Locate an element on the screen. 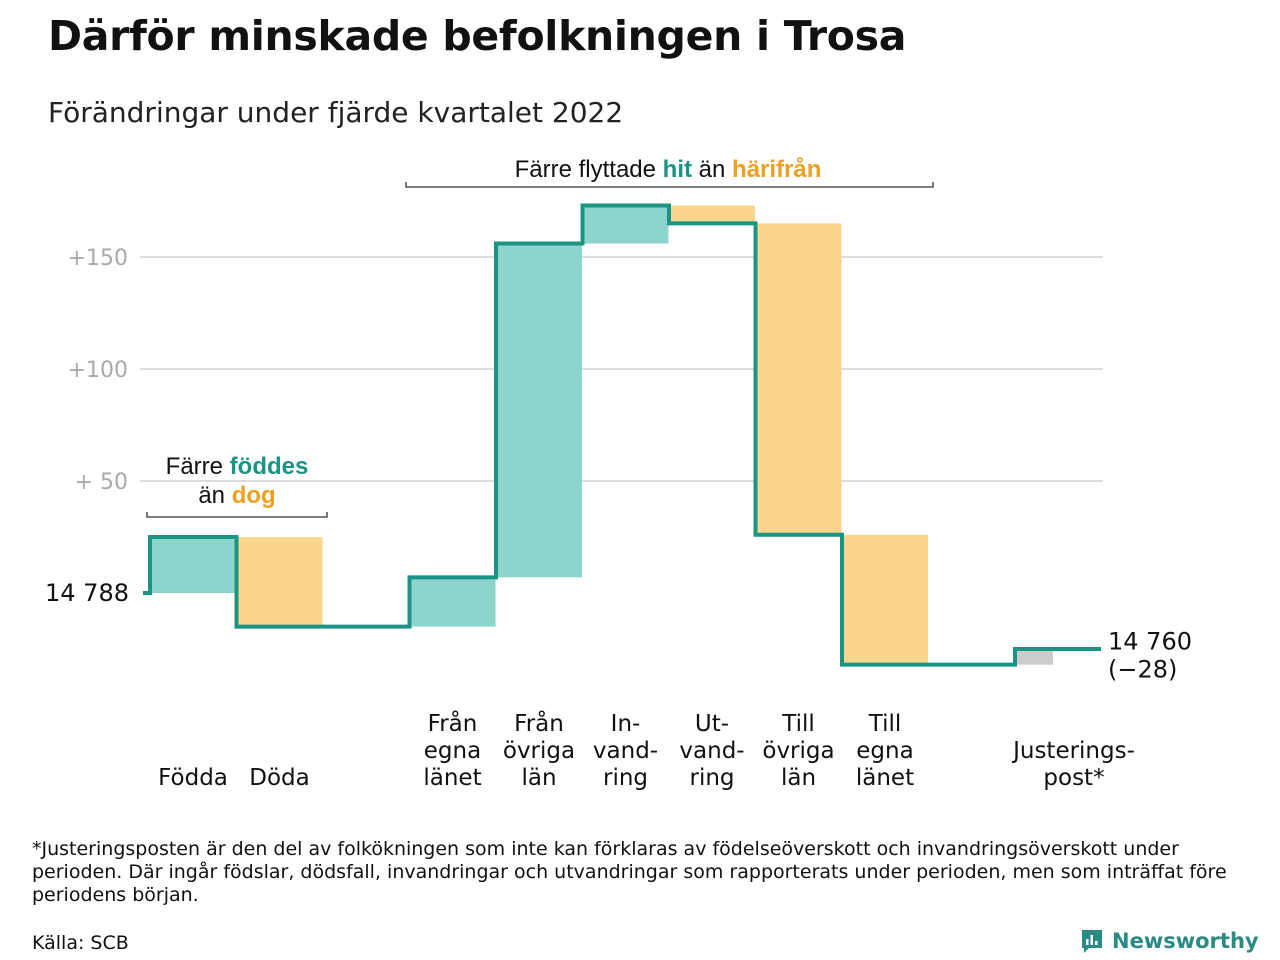 Image resolution: width=1280 pixels, height=960 pixels. category-label: Ut- is located at coordinates (712, 724).